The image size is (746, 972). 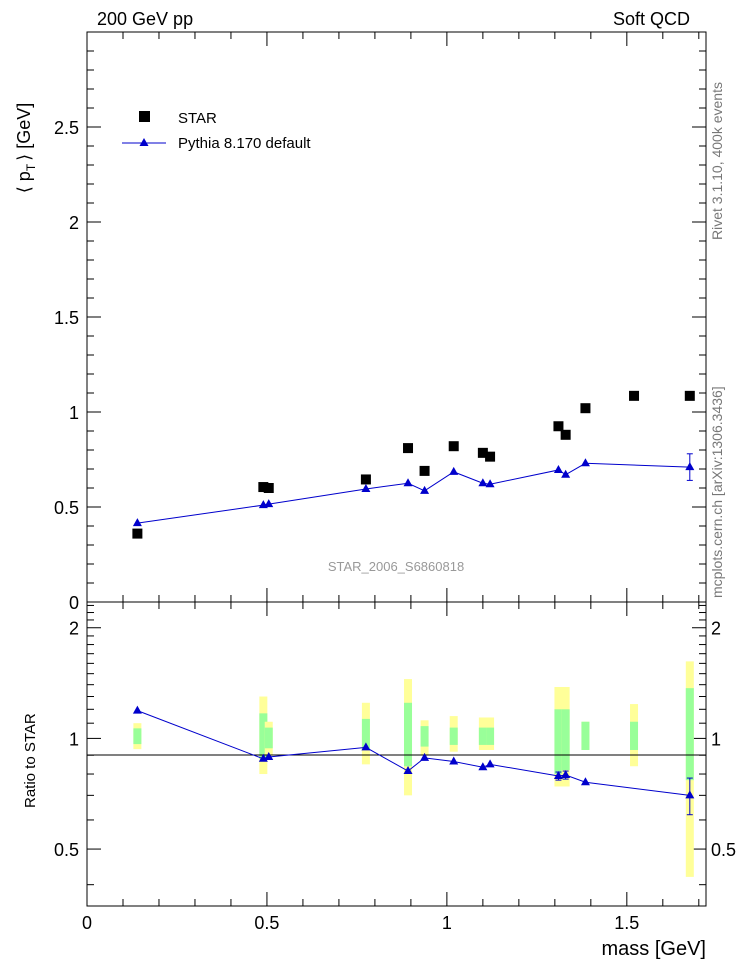 I want to click on main-y-axis-label: ⟨ pT ⟩ [GeV], so click(x=26, y=148).